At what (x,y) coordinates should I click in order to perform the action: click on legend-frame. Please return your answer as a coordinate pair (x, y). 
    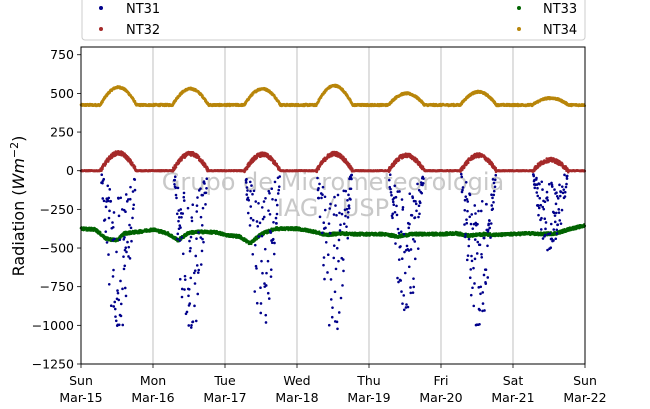
    Looking at the image, I should click on (333, 20).